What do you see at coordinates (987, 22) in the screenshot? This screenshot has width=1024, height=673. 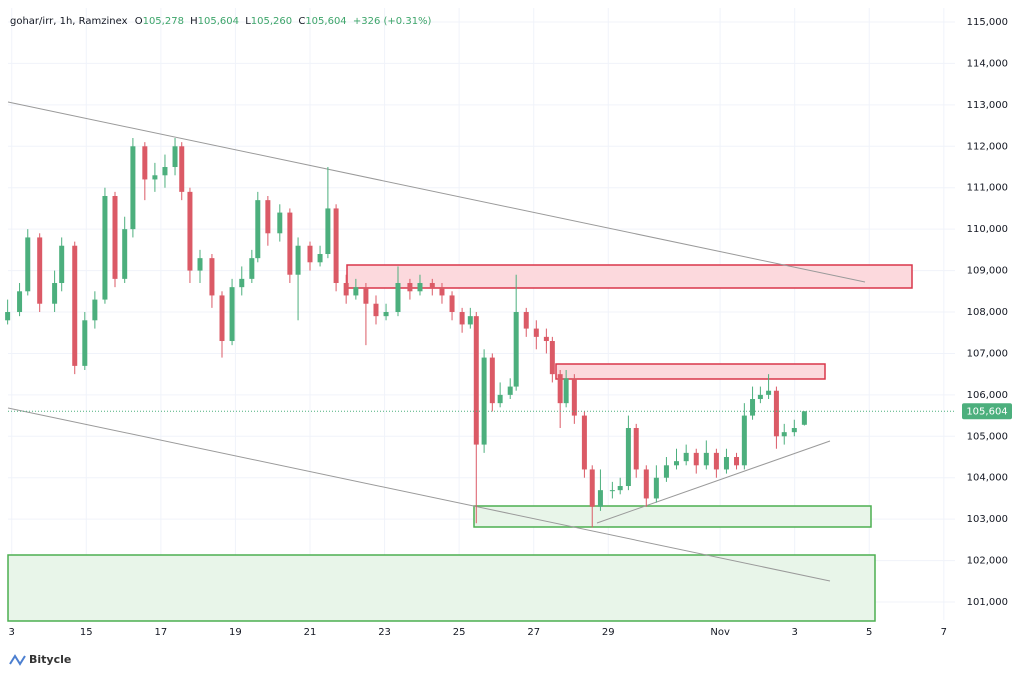 I see `y-tick-label: 115,000` at bounding box center [987, 22].